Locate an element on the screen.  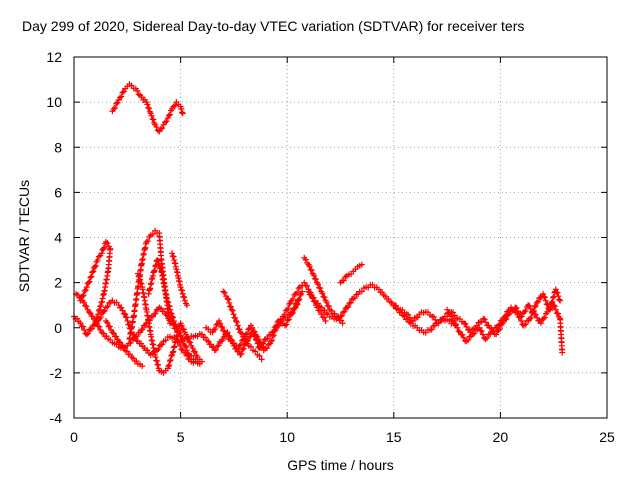
y-tick-label: 12 is located at coordinates (54, 57).